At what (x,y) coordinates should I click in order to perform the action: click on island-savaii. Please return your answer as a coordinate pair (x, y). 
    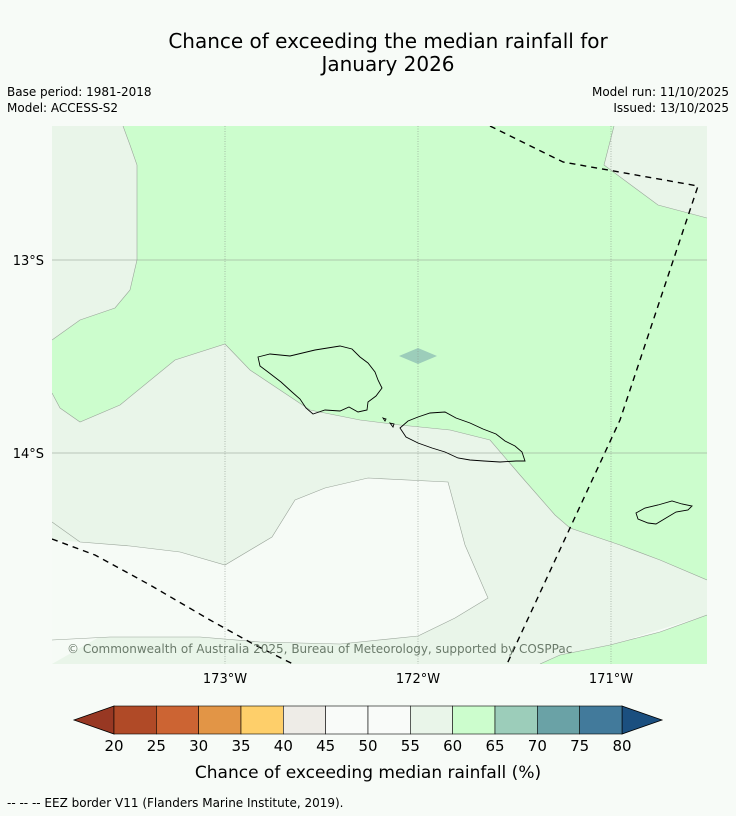
    Looking at the image, I should click on (320, 380).